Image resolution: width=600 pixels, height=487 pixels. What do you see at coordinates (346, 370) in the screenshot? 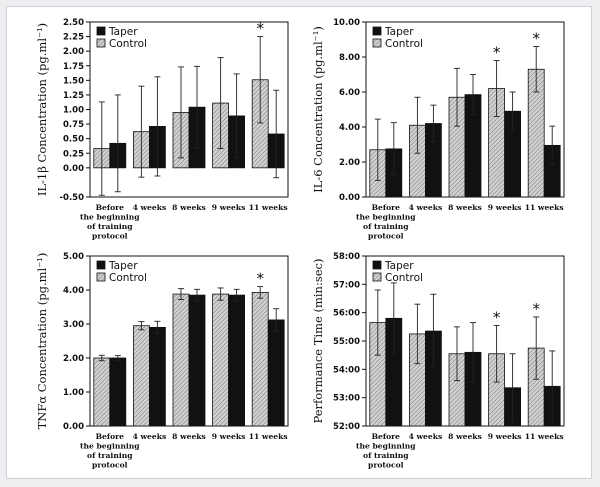
I see `y-tick-label: 54:00` at bounding box center [346, 370].